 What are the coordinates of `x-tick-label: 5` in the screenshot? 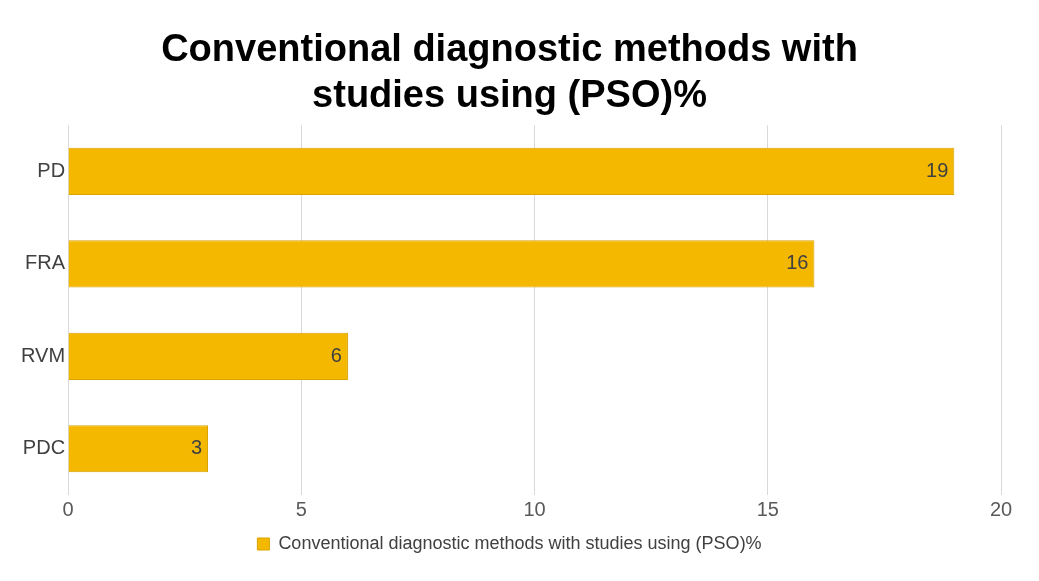 It's located at (301, 508).